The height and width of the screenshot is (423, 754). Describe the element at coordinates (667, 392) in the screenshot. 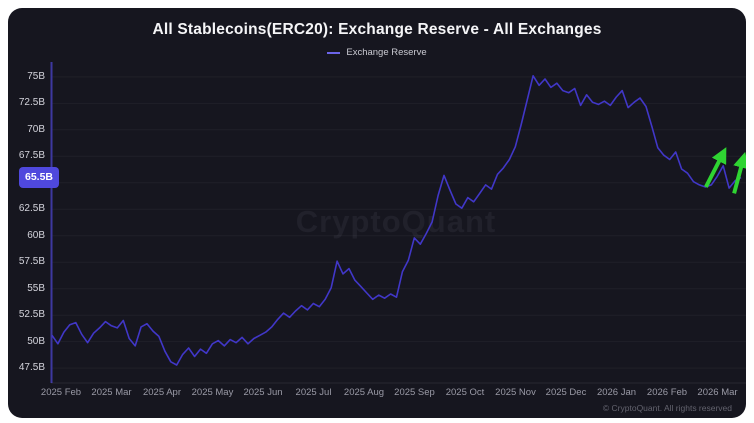

I see `x-tick-label: 2026 Feb` at that location.